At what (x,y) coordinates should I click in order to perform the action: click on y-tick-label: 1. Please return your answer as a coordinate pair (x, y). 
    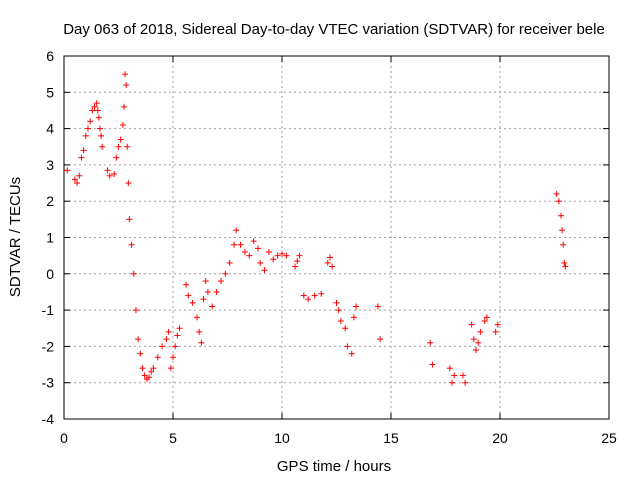
    Looking at the image, I should click on (50, 238).